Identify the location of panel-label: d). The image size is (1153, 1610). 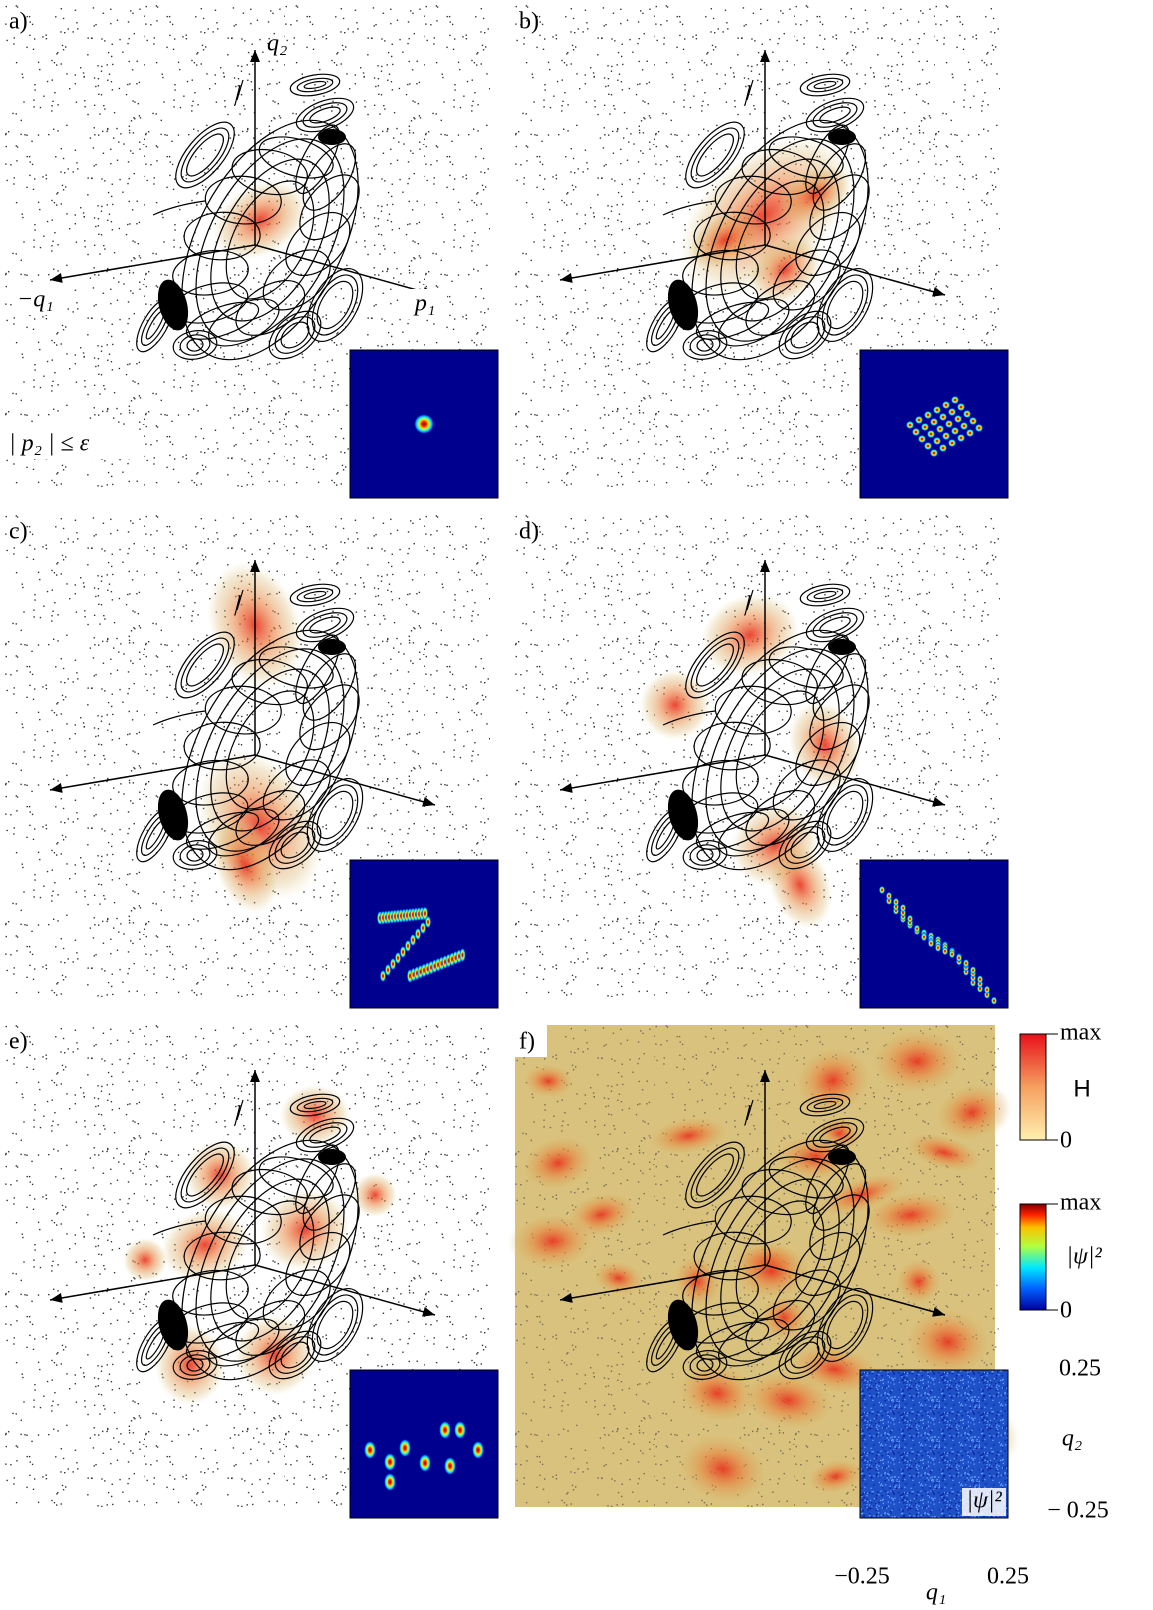
(529, 532).